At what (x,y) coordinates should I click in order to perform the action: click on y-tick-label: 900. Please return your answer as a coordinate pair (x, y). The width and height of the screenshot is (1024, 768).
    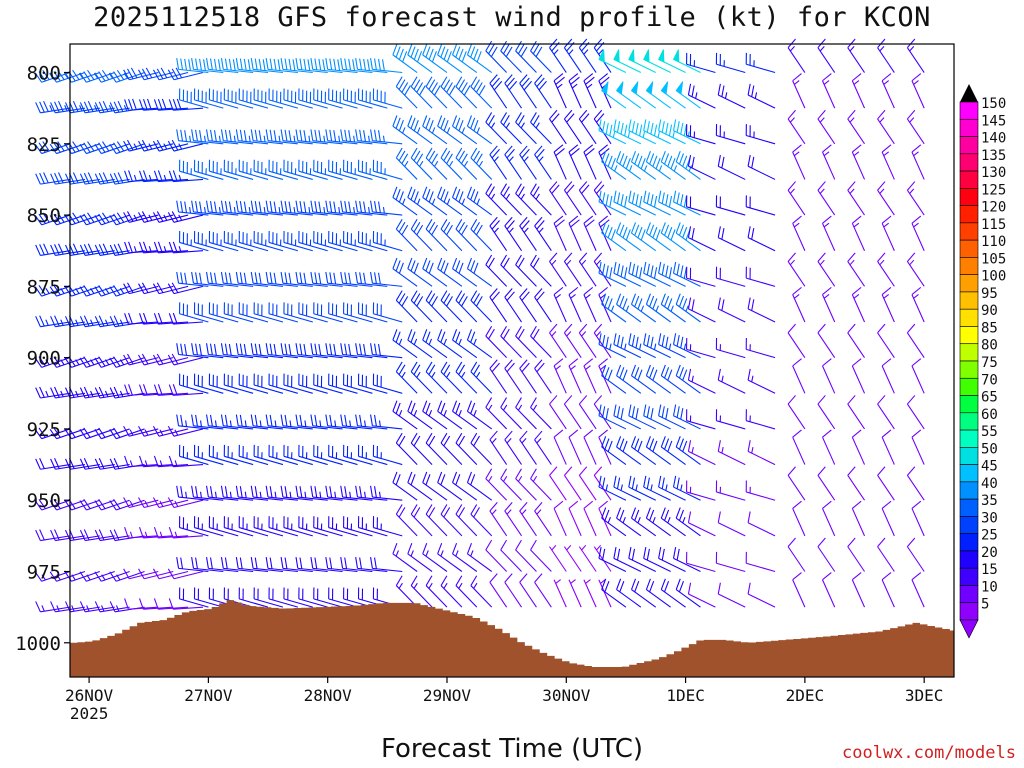
    Looking at the image, I should click on (44, 359).